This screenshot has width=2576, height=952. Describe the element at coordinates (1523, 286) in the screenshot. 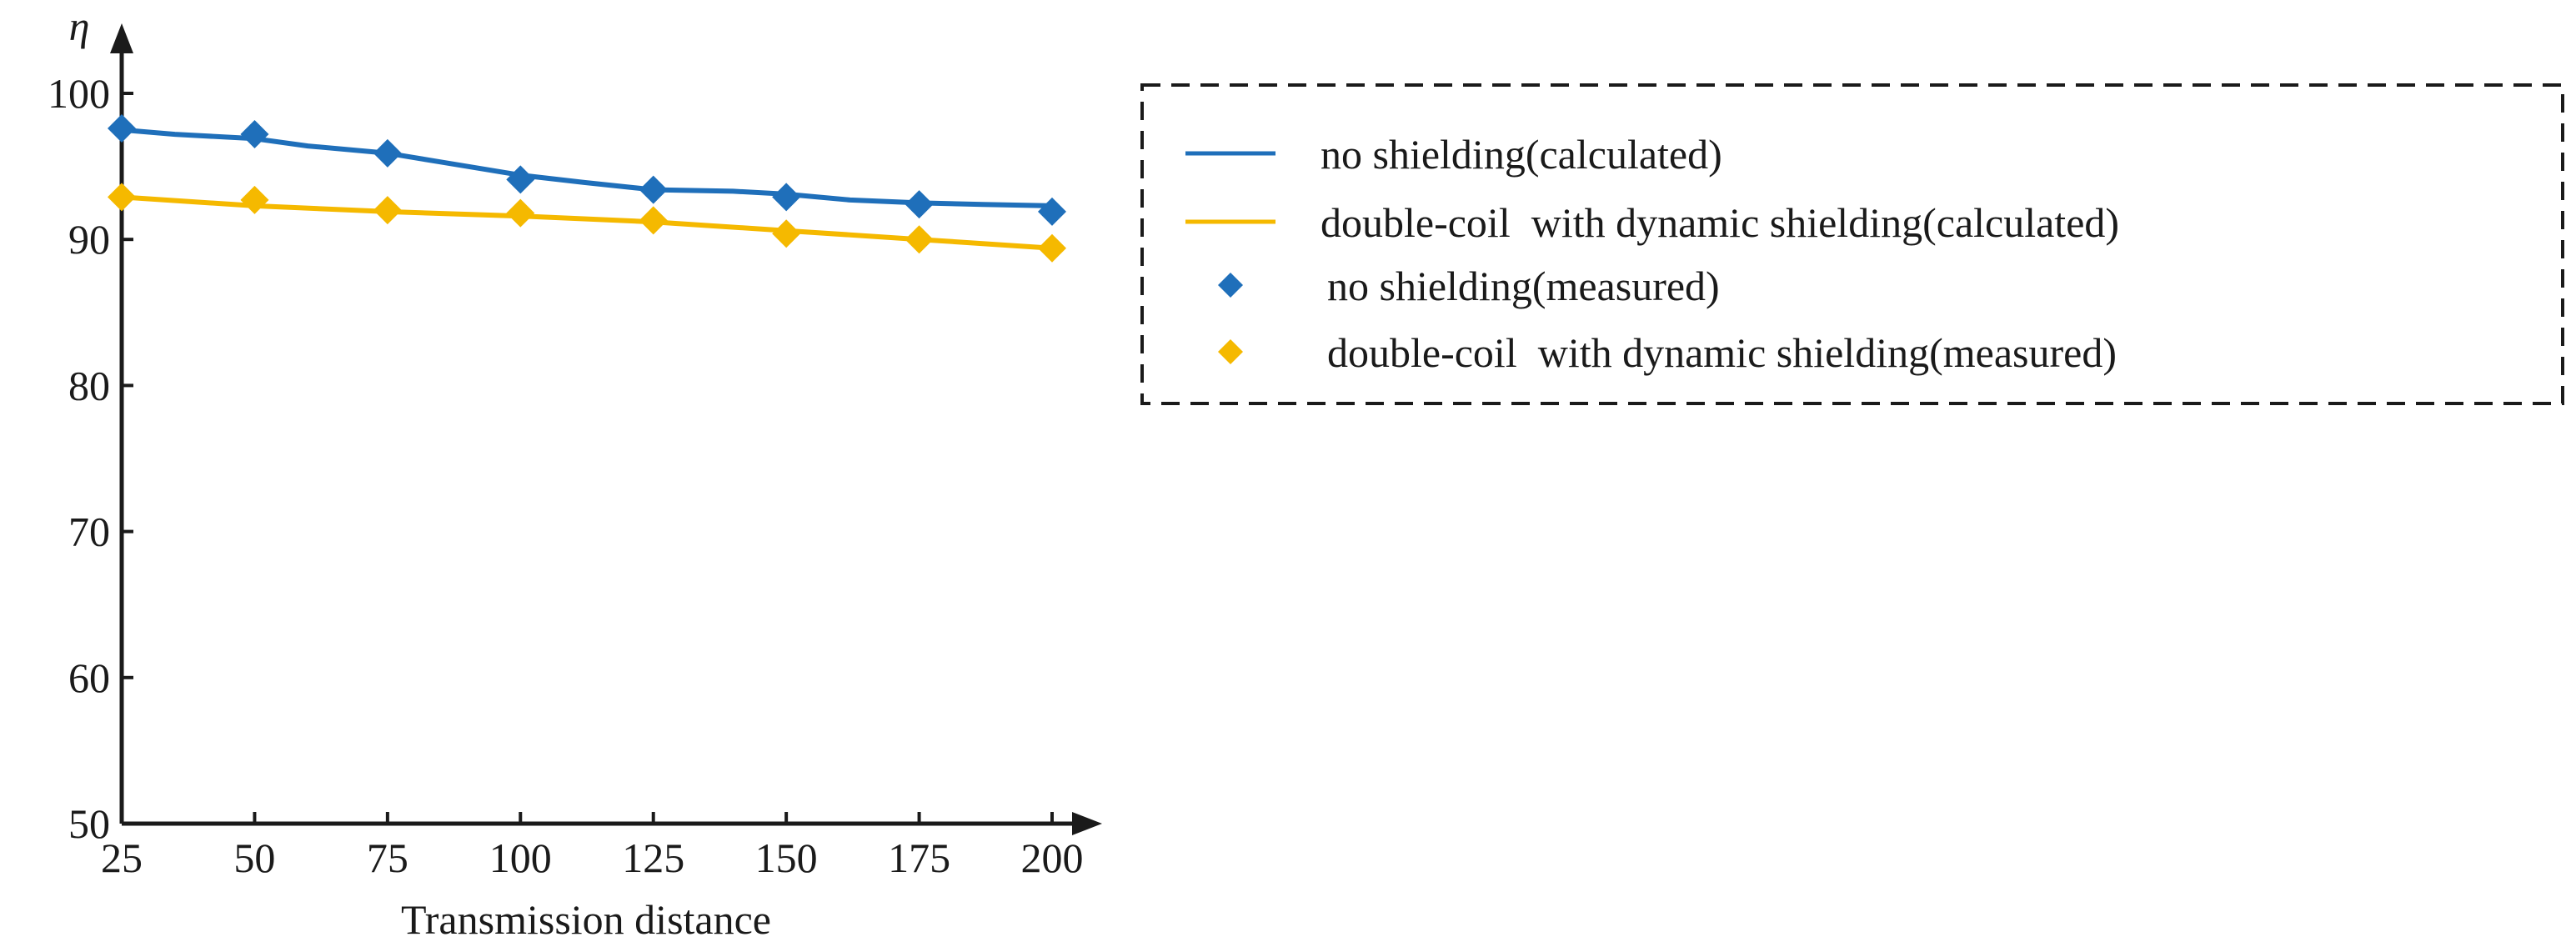

I see `legend-label: no shielding(measured)` at that location.